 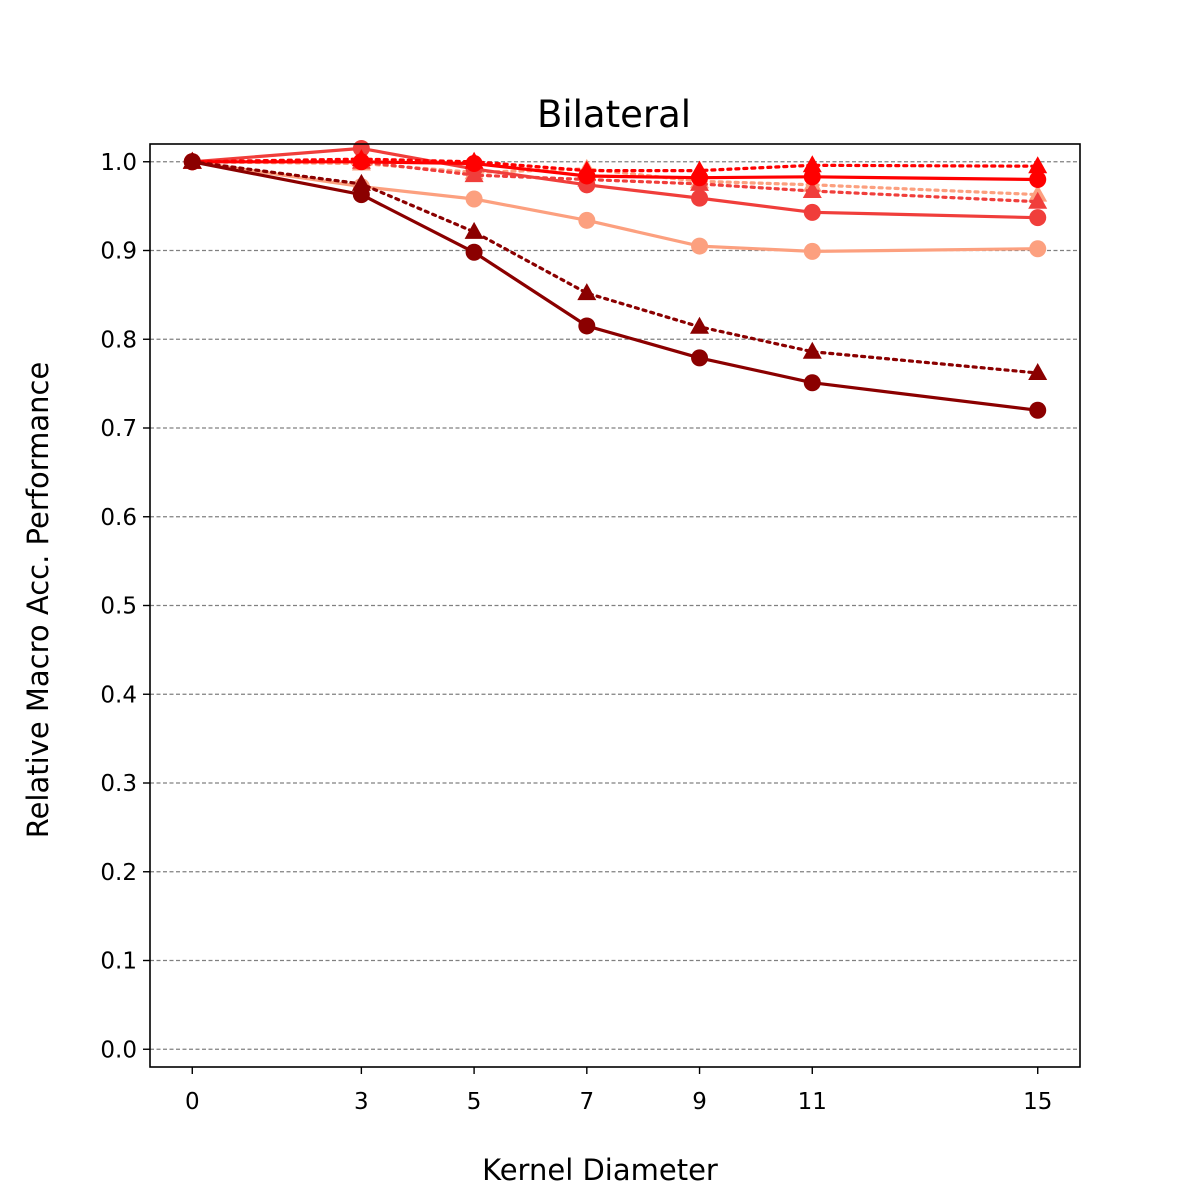 What do you see at coordinates (586, 1102) in the screenshot?
I see `x-tick-label-3: 7` at bounding box center [586, 1102].